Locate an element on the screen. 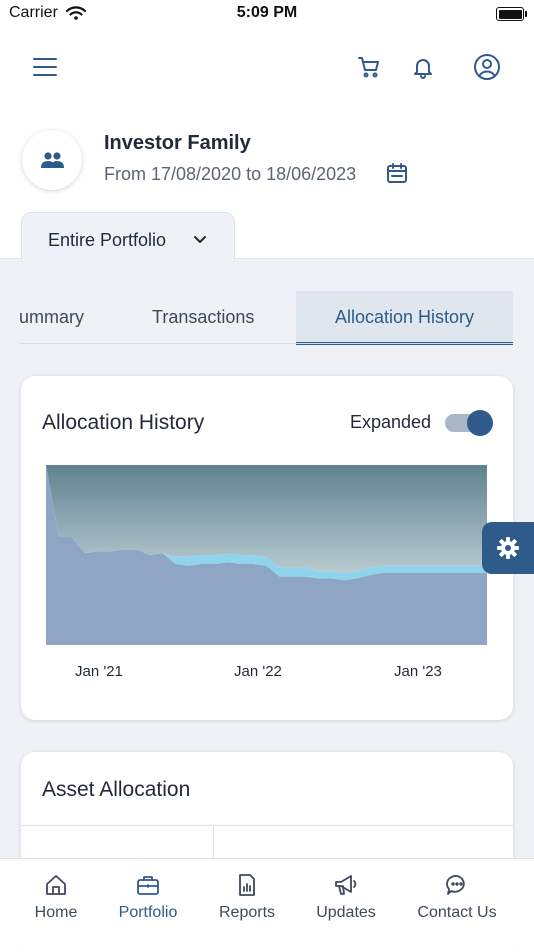 The width and height of the screenshot is (534, 952). nav-updates: Updates is located at coordinates (346, 897).